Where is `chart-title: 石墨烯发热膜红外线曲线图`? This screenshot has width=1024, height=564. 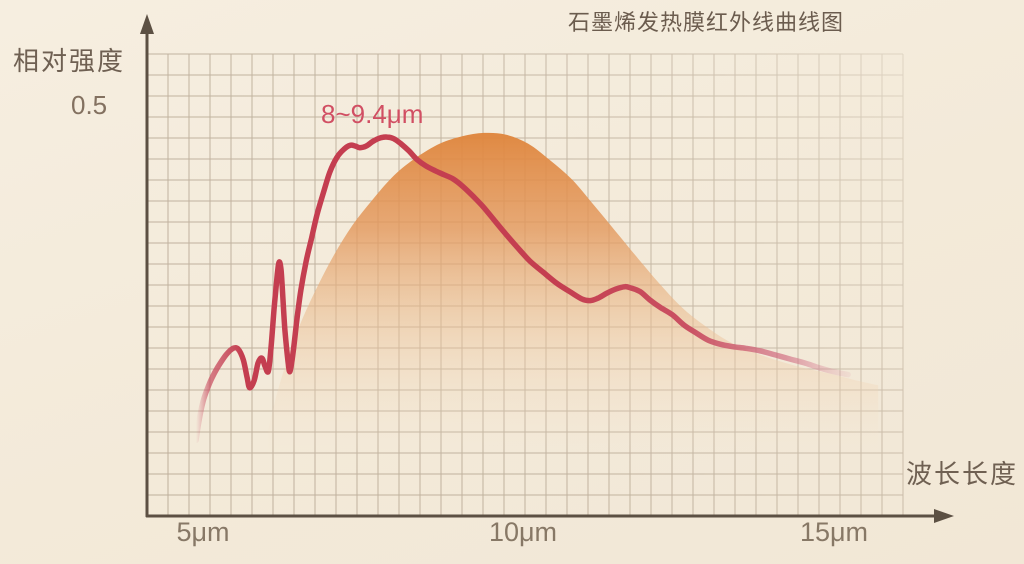
chart-title: 石墨烯发热膜红外线曲线图 is located at coordinates (706, 22).